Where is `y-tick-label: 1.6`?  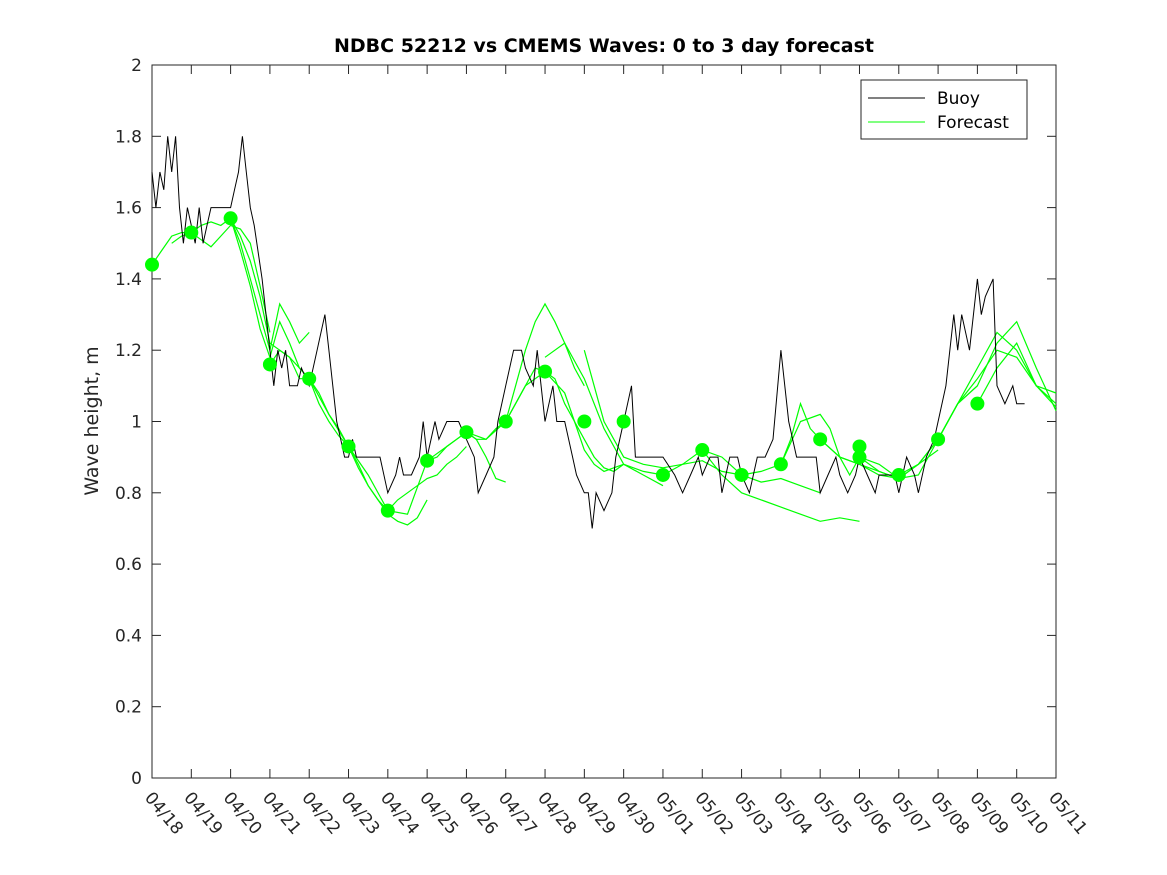
y-tick-label: 1.6 is located at coordinates (128, 209).